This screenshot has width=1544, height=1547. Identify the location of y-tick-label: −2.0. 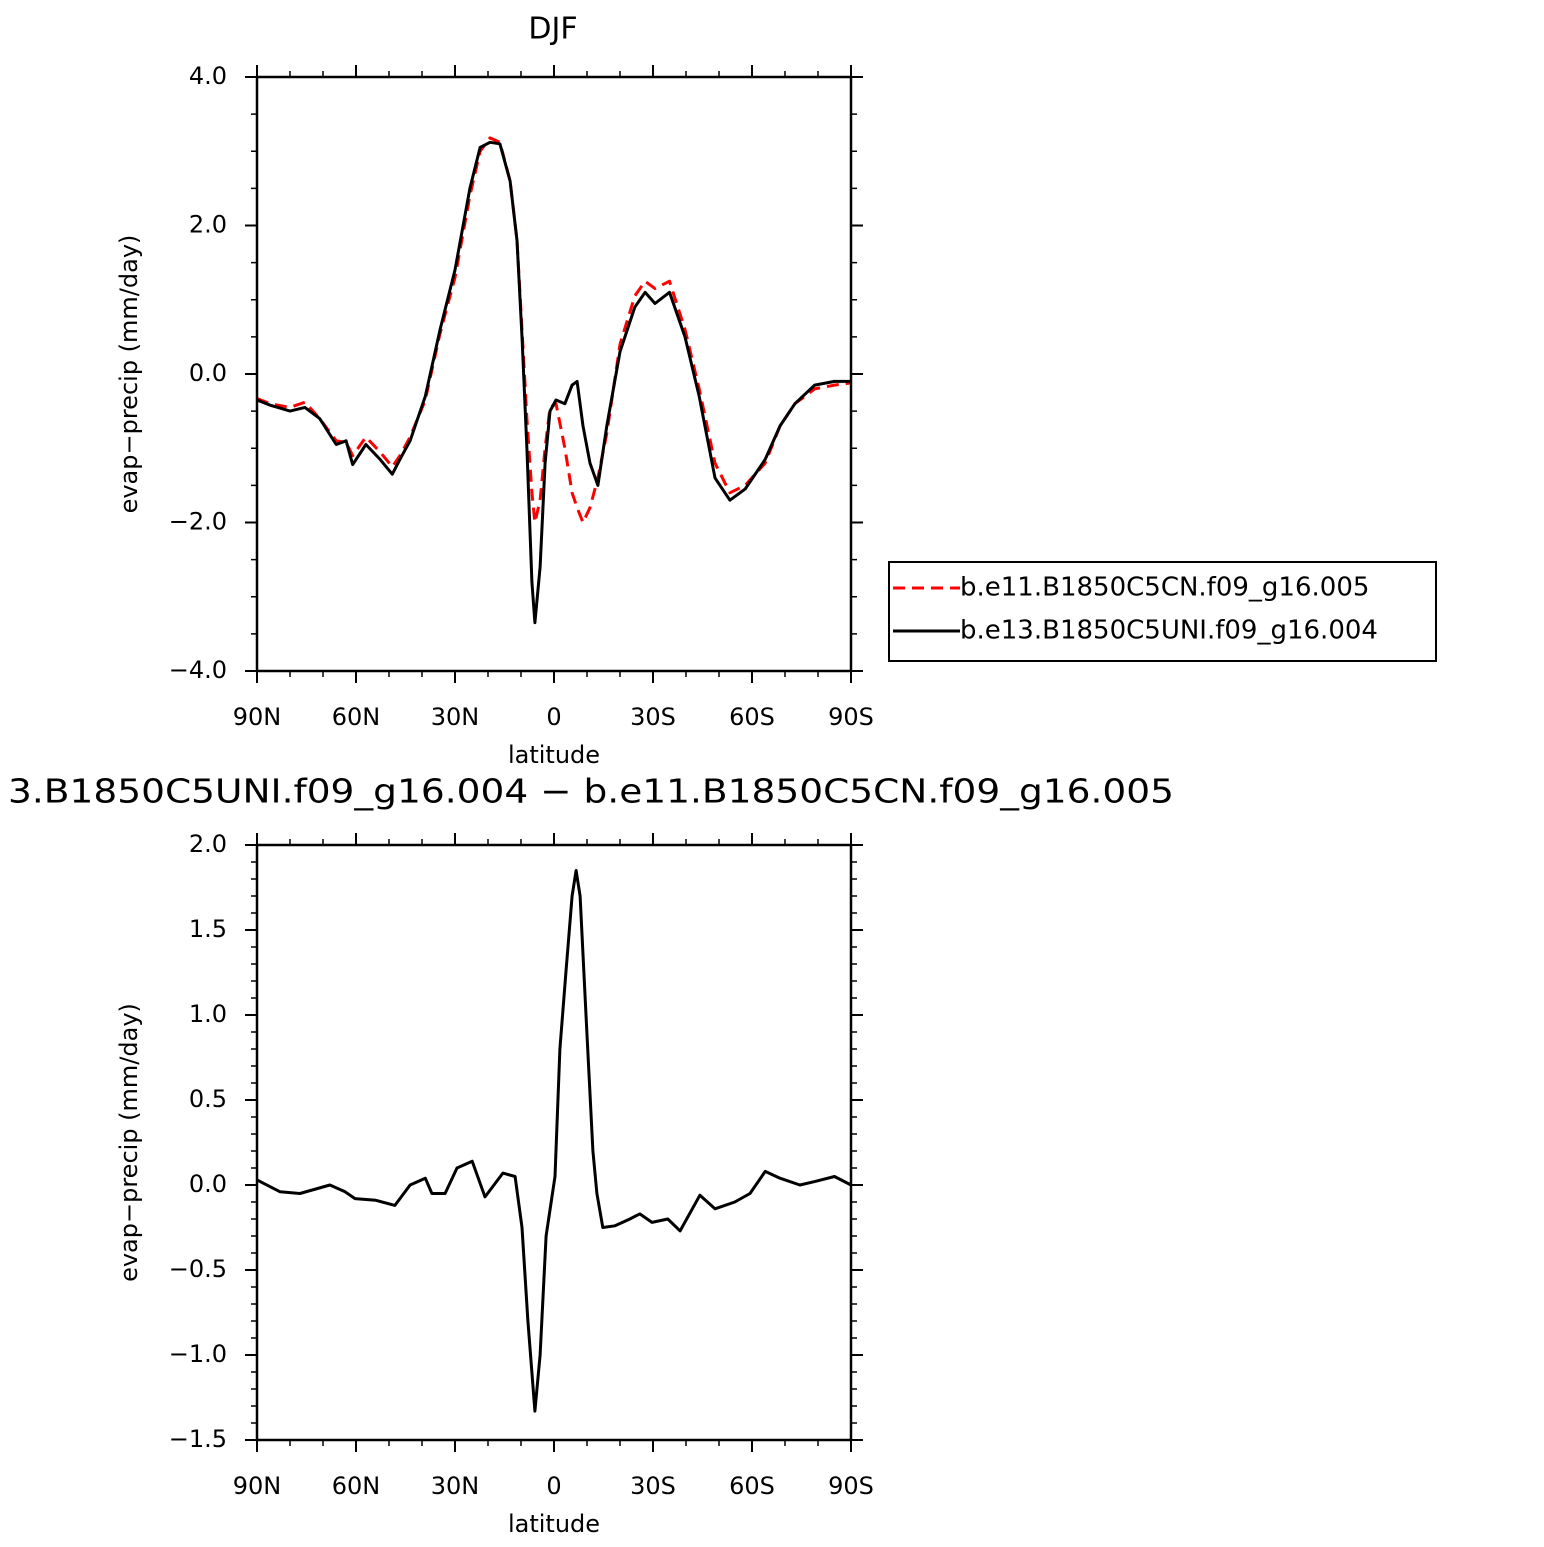
(198, 522).